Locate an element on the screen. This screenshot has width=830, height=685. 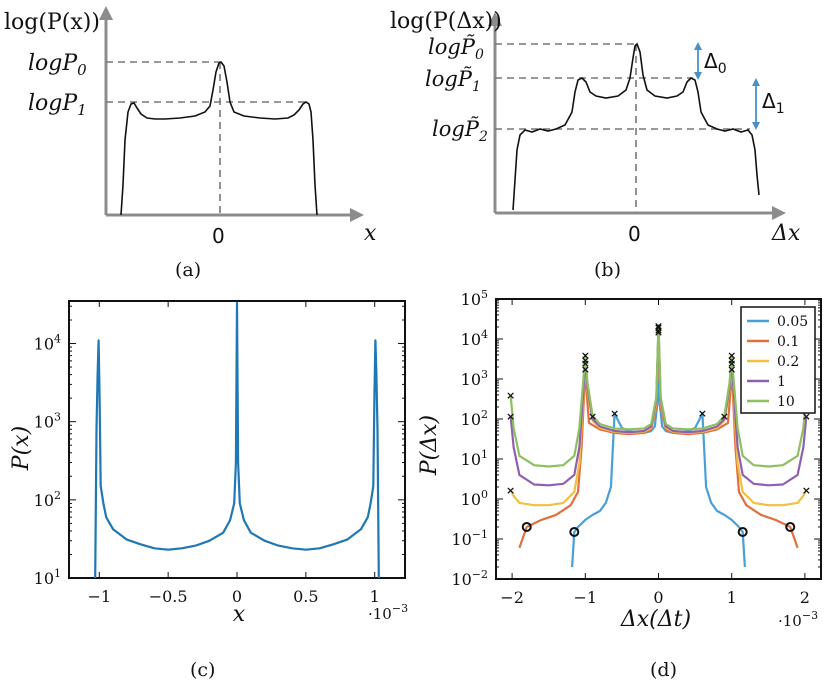
x-tick-label: −0.5 is located at coordinates (168, 596).